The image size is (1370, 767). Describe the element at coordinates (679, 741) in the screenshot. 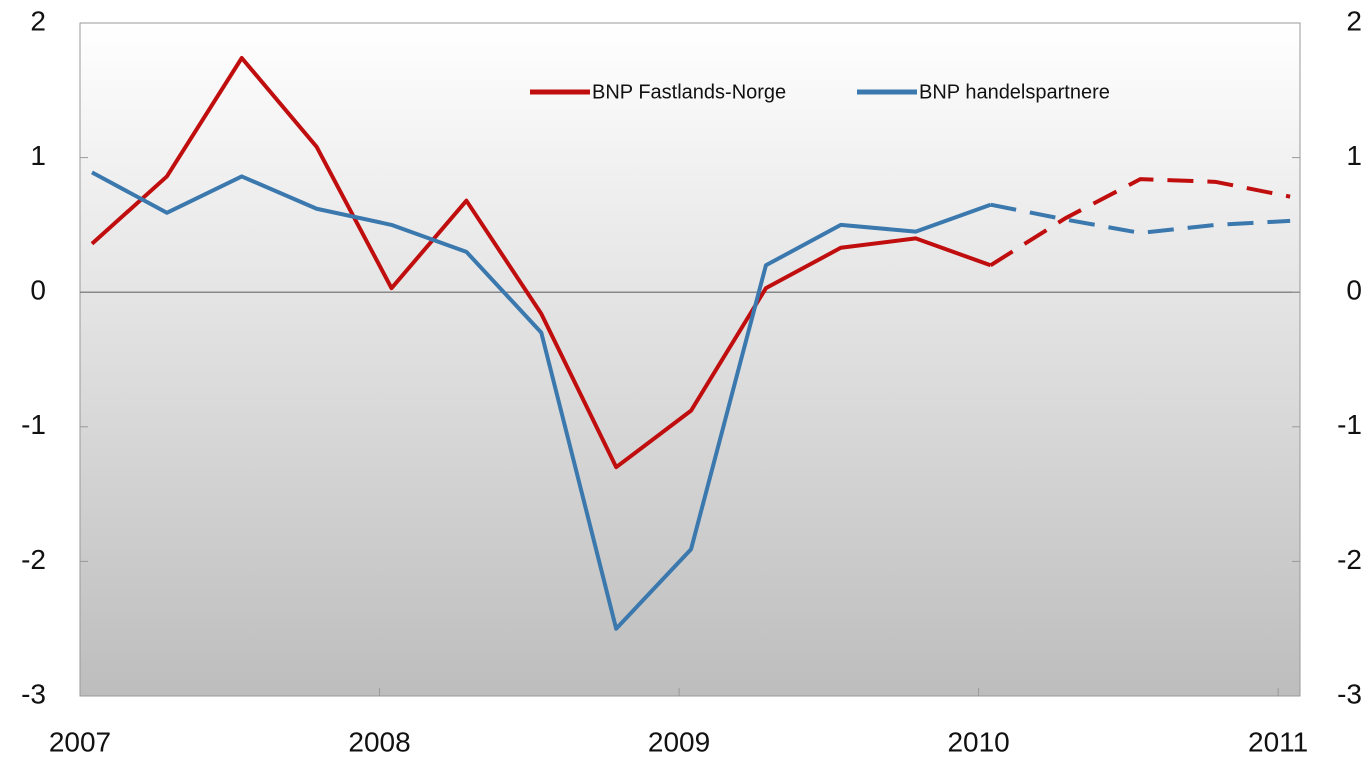

I see `x-tick-label: 2009` at that location.